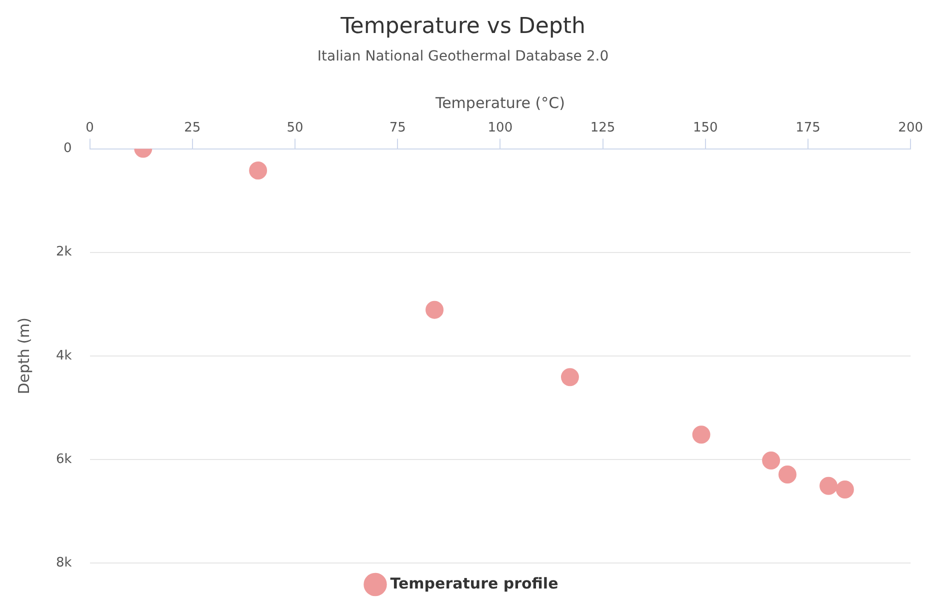 The height and width of the screenshot is (610, 934). Describe the element at coordinates (474, 583) in the screenshot. I see `legend-label: Temperature profile` at that location.